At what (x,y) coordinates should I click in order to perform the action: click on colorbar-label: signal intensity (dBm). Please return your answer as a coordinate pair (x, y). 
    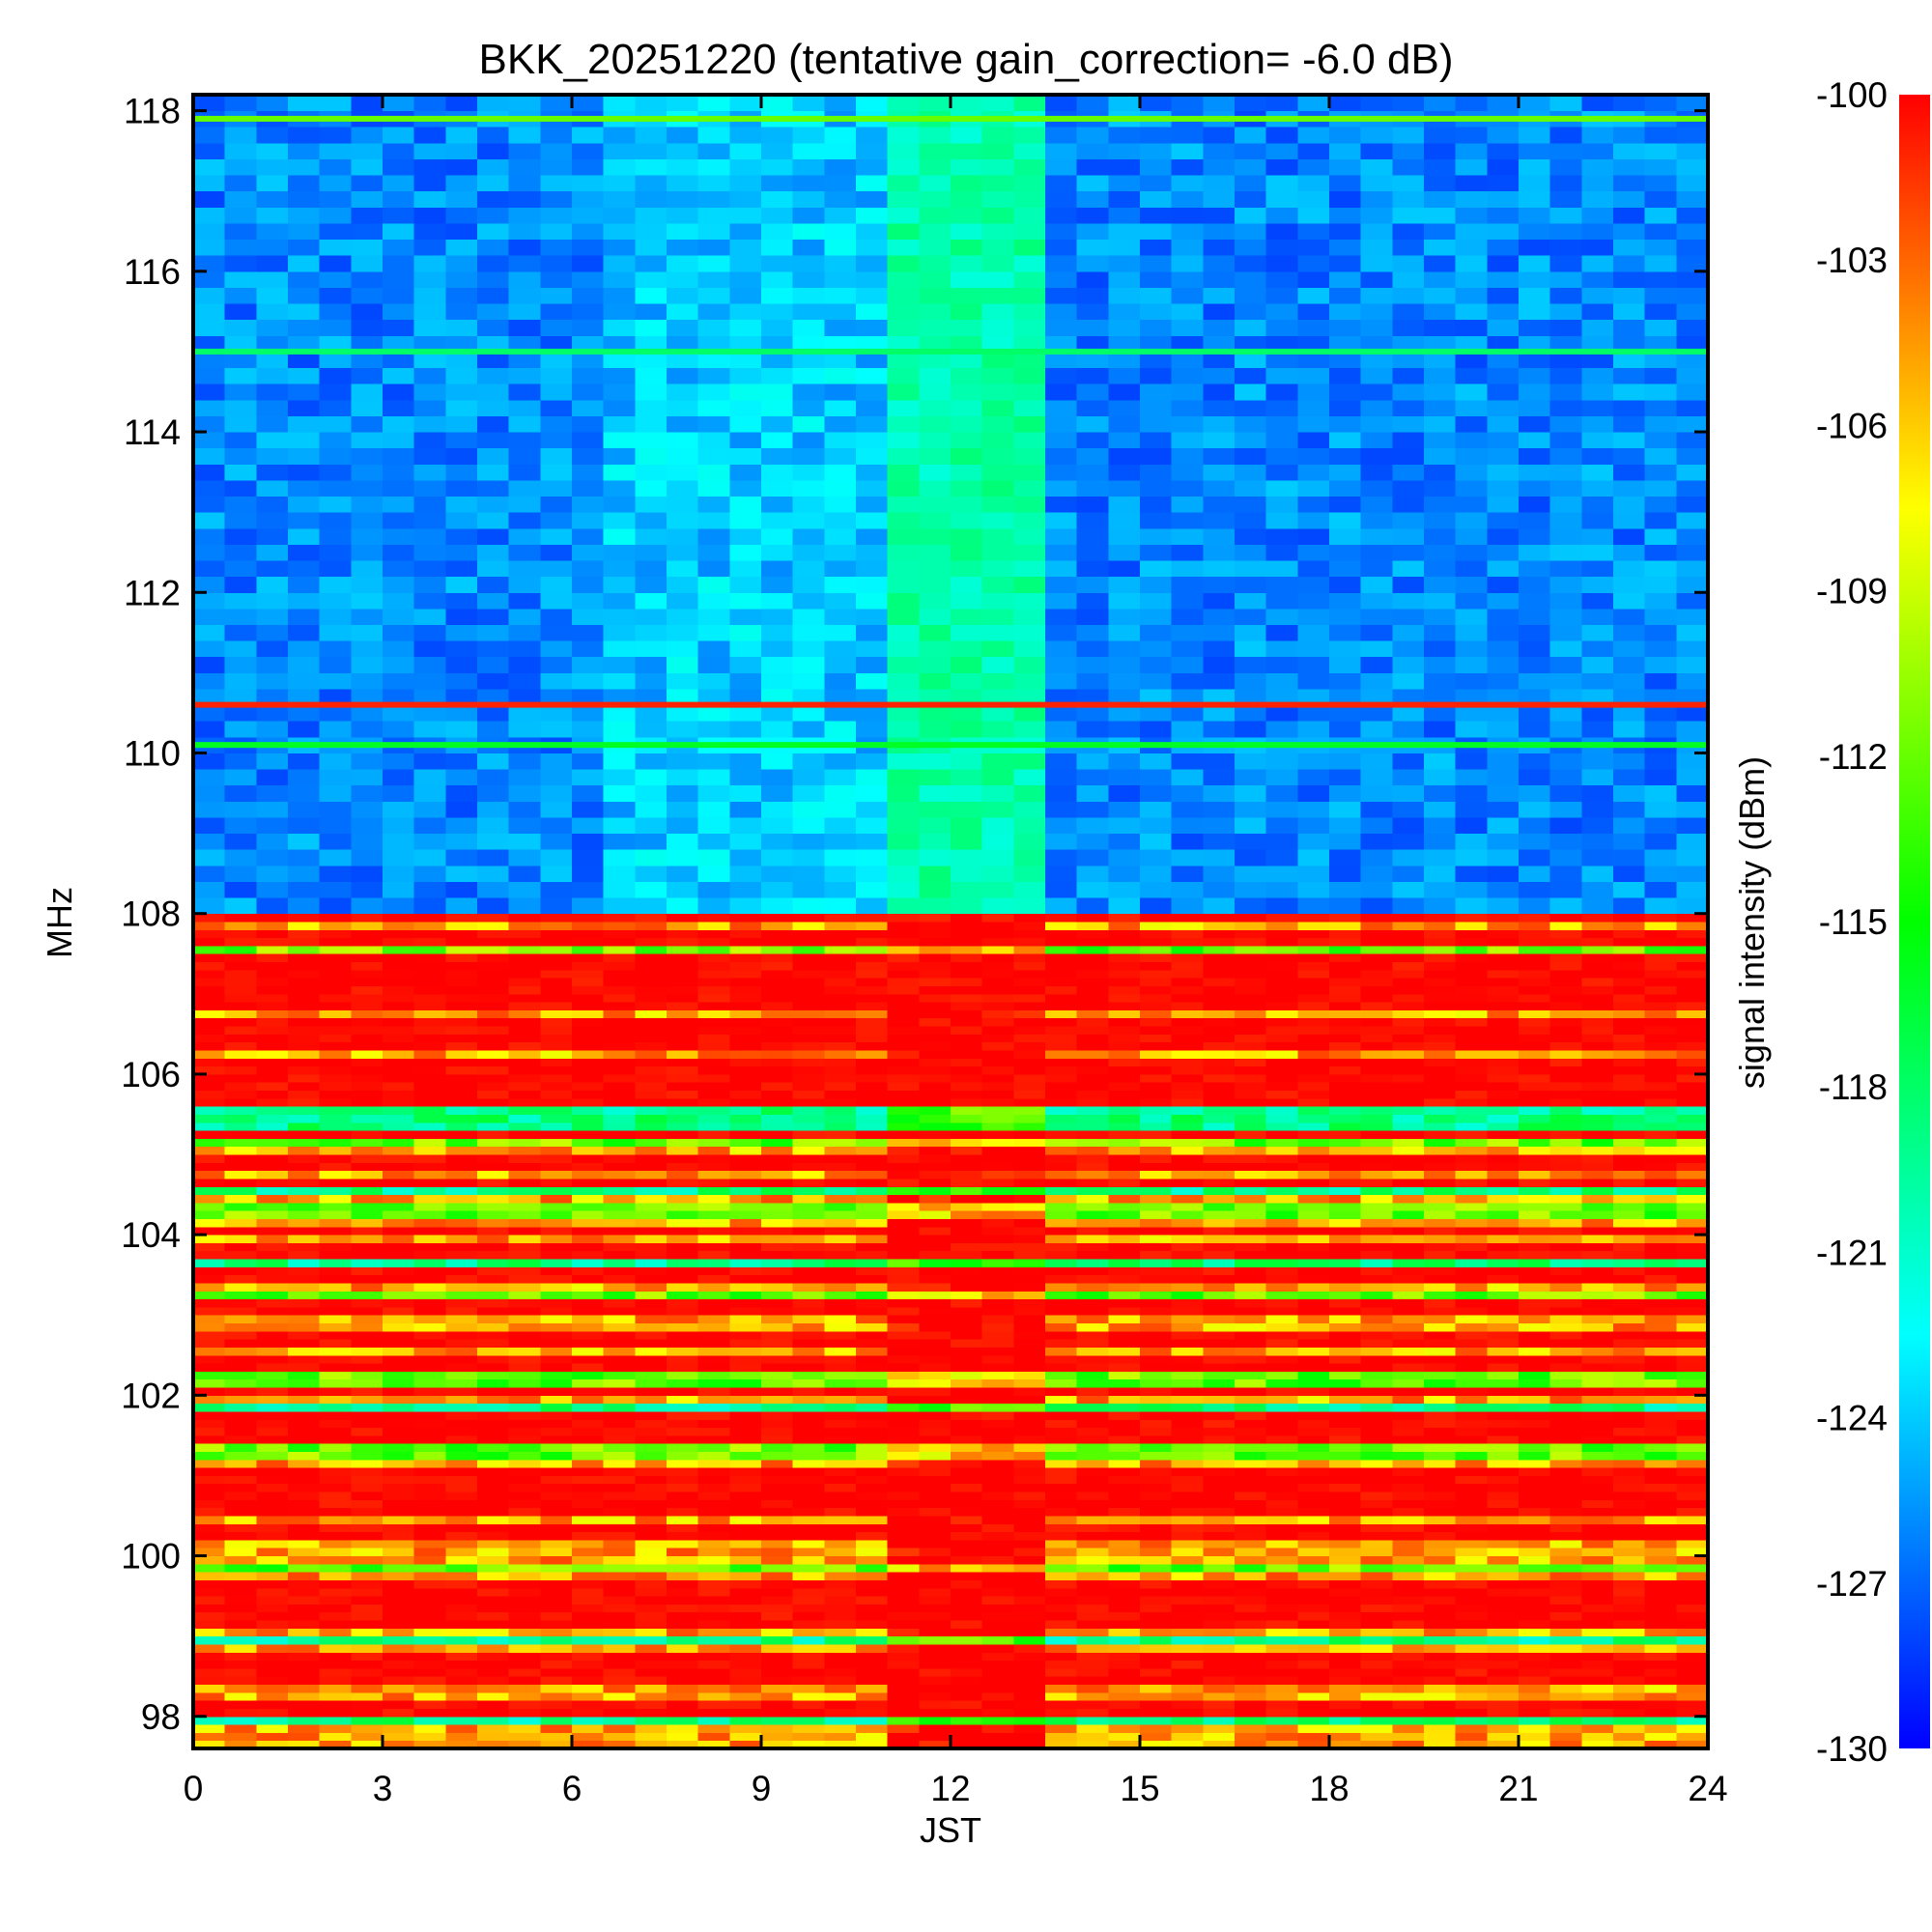
    Looking at the image, I should click on (1752, 922).